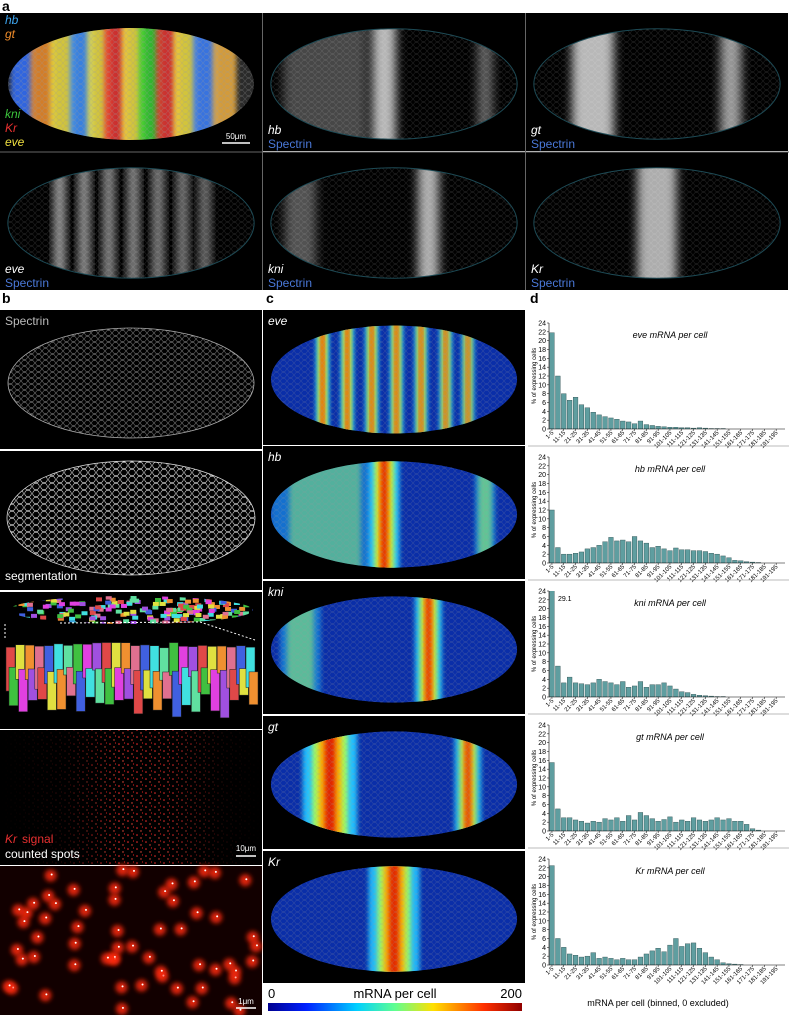 The height and width of the screenshot is (1015, 789). I want to click on y-tick-label: 8, so click(544, 662).